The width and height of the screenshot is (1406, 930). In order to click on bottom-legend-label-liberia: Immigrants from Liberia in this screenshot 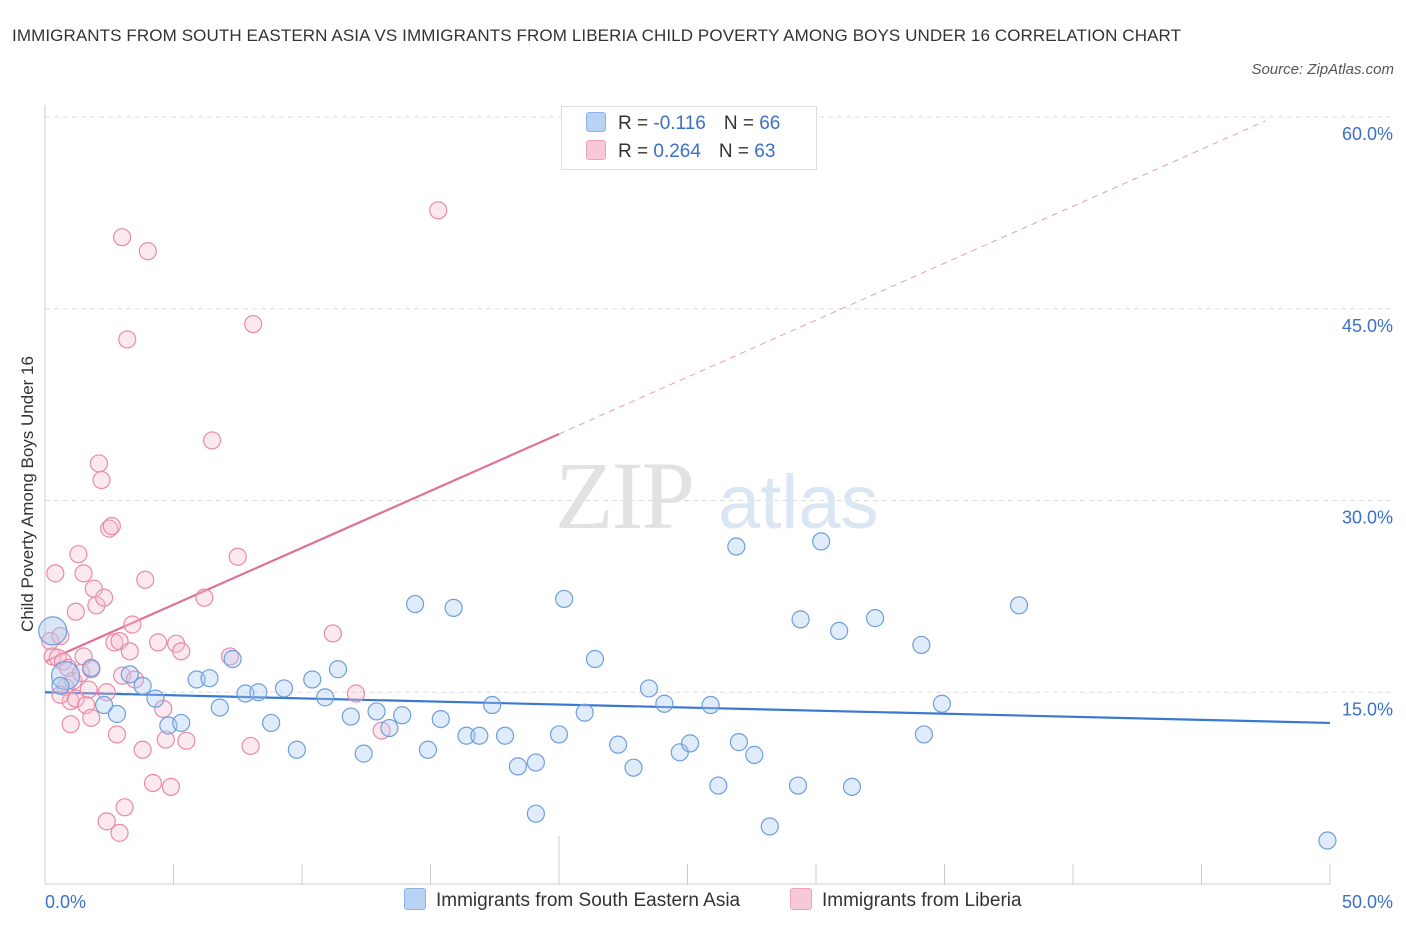, I will do `click(922, 900)`.